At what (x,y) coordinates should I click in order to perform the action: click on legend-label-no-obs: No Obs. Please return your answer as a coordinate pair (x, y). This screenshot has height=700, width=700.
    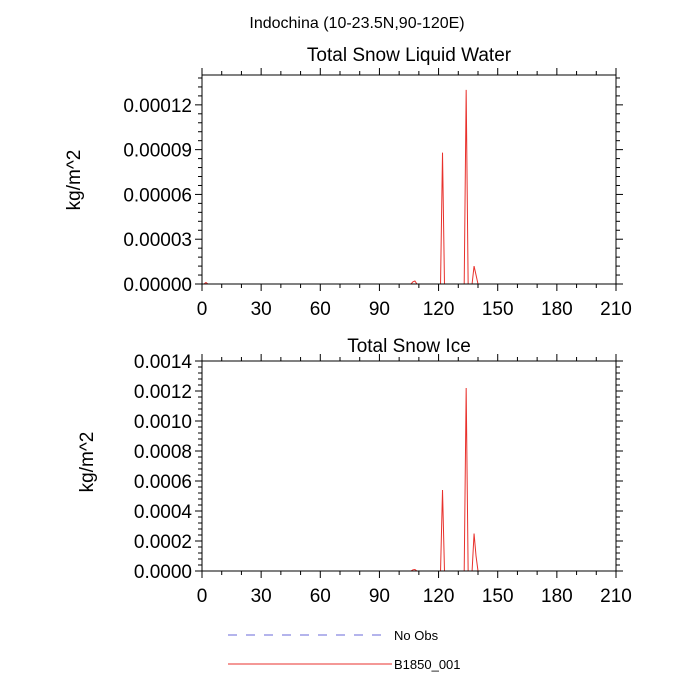
    Looking at the image, I should click on (416, 635).